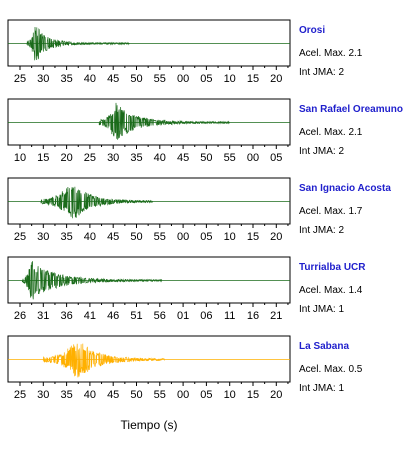  What do you see at coordinates (206, 316) in the screenshot?
I see `x-tick-label: 06` at bounding box center [206, 316].